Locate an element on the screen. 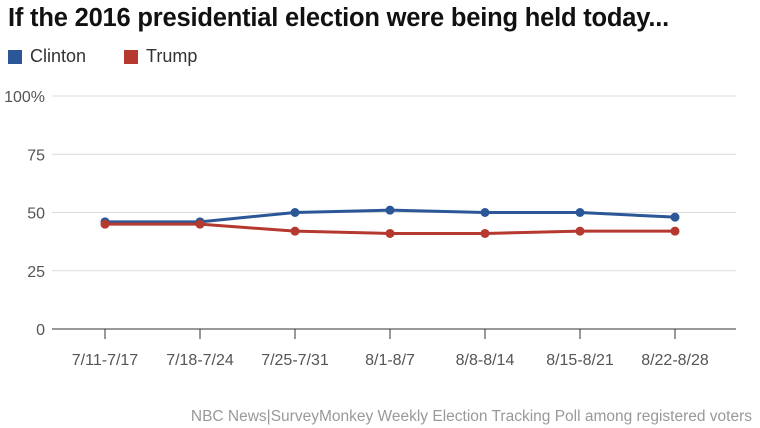  legend-label-clinton: Clinton is located at coordinates (58, 56).